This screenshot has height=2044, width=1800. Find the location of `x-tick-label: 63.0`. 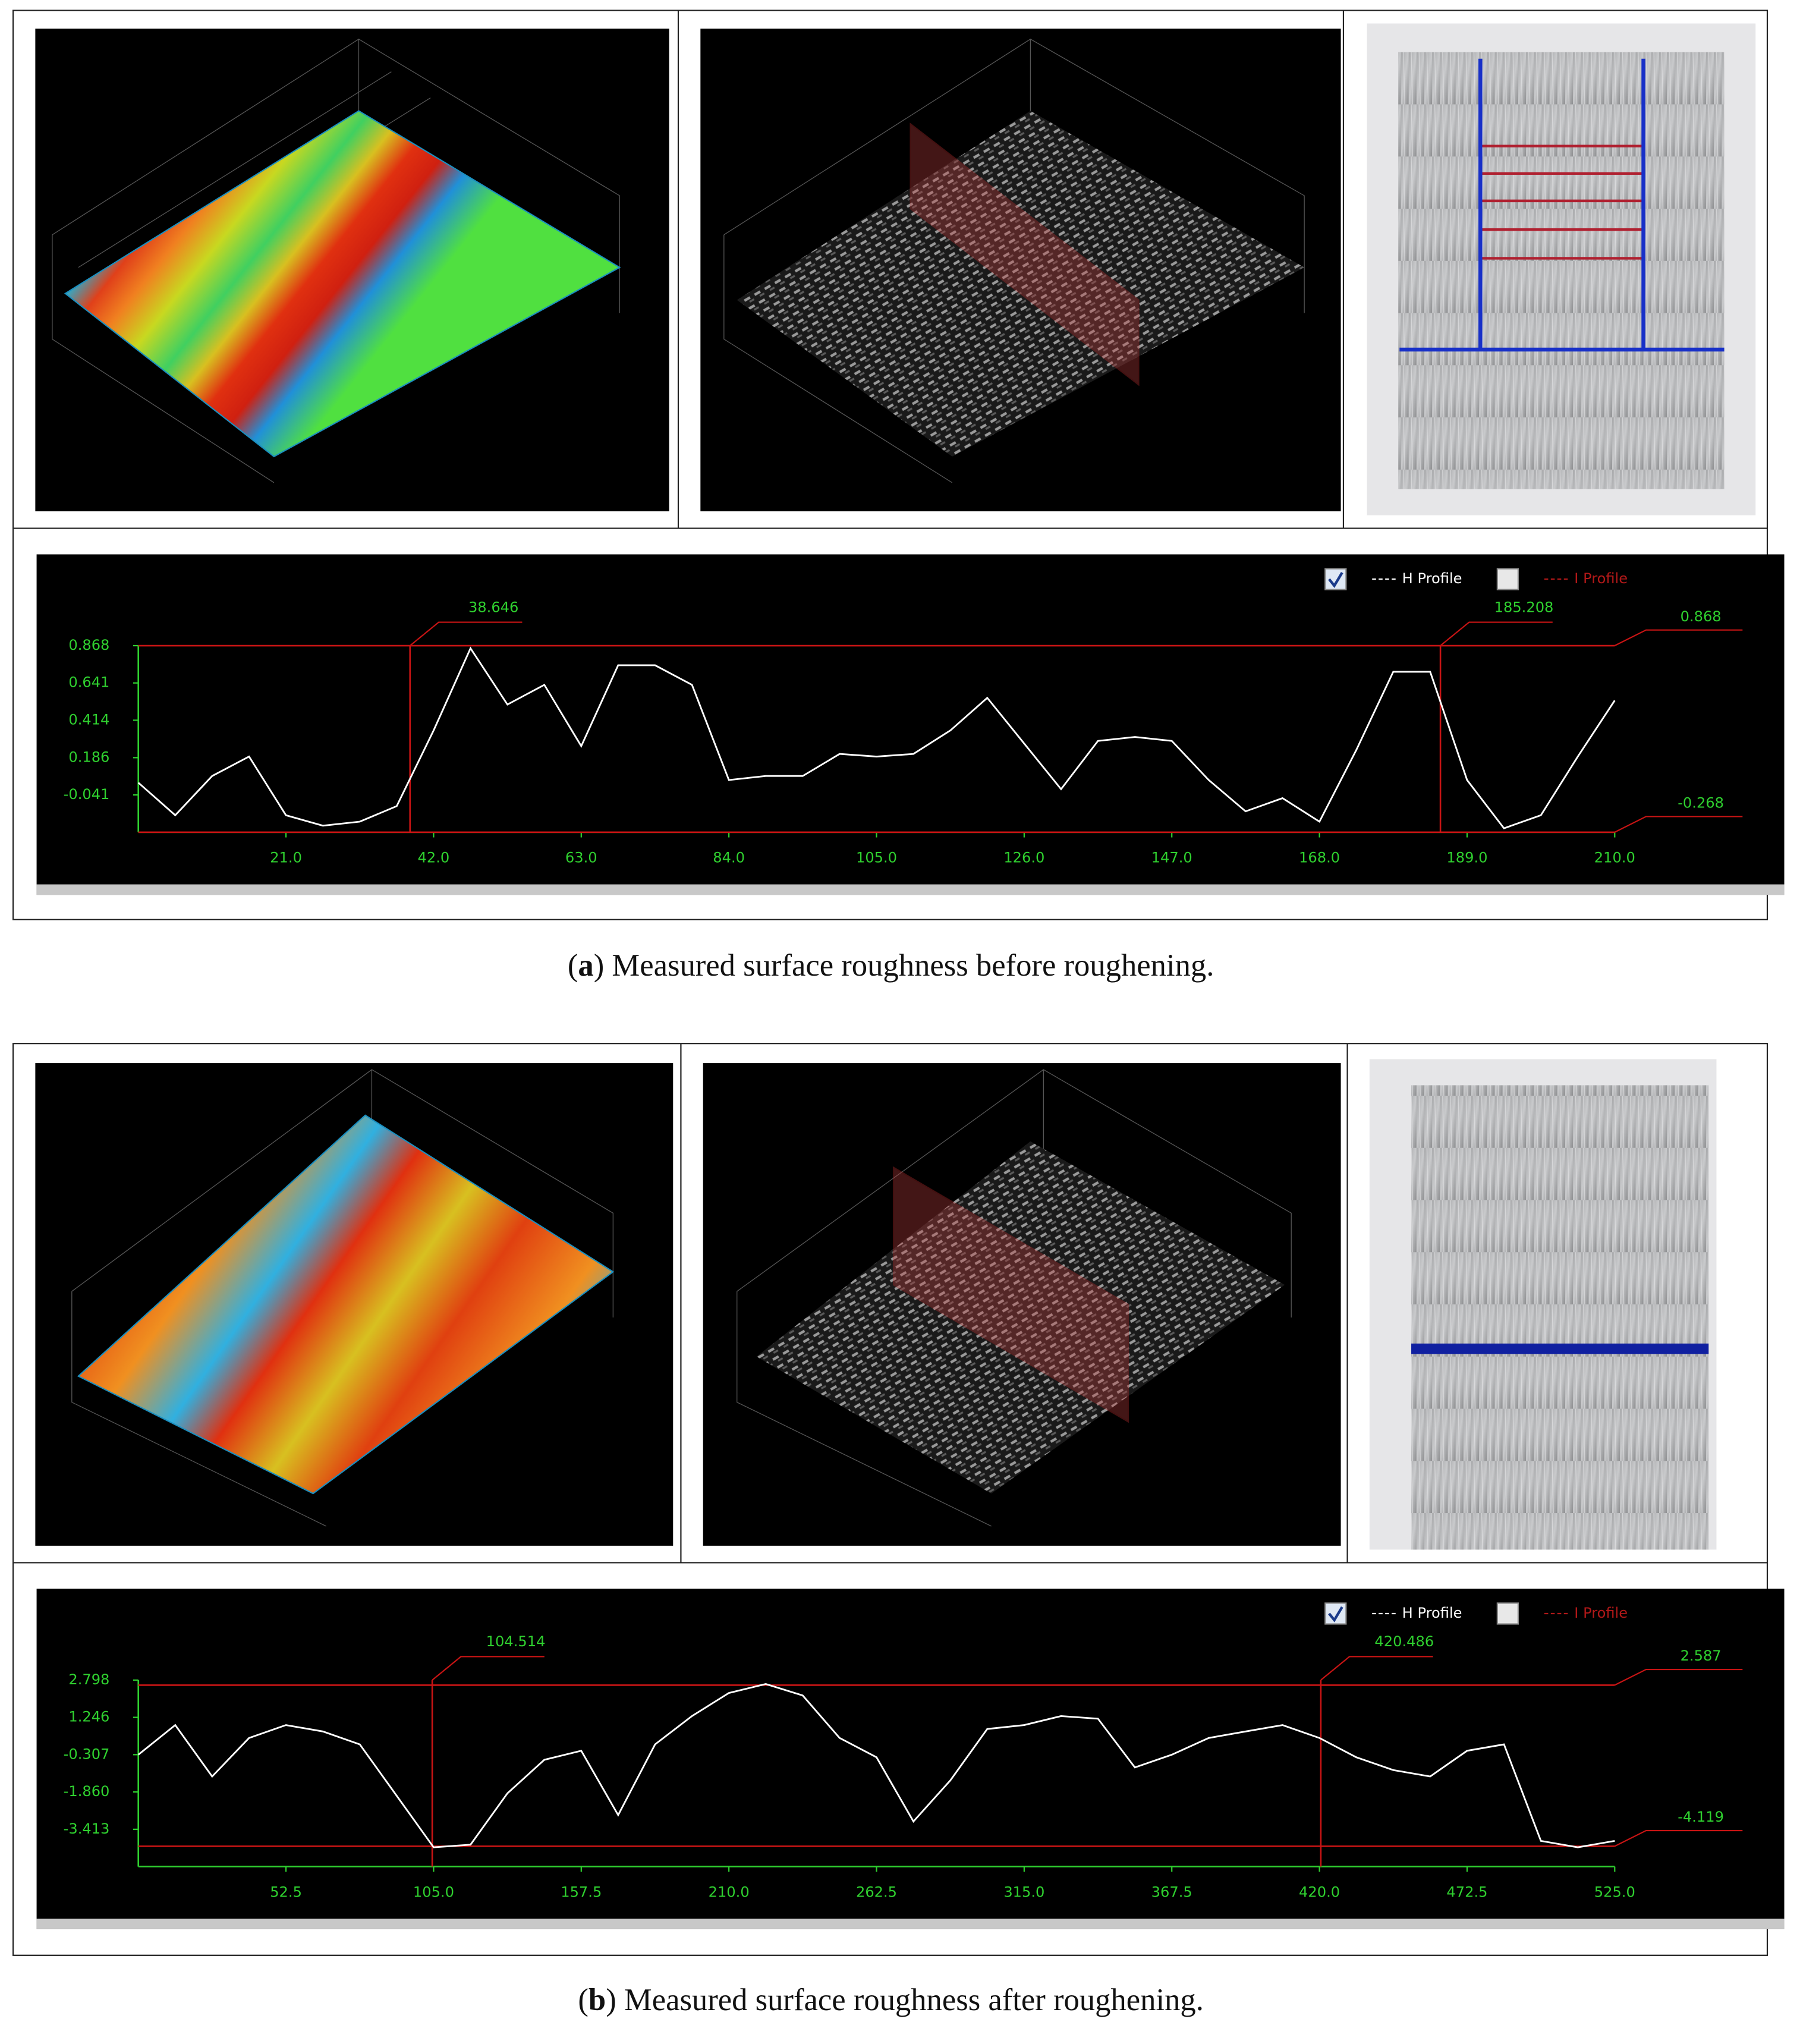

x-tick-label: 63.0 is located at coordinates (581, 858).